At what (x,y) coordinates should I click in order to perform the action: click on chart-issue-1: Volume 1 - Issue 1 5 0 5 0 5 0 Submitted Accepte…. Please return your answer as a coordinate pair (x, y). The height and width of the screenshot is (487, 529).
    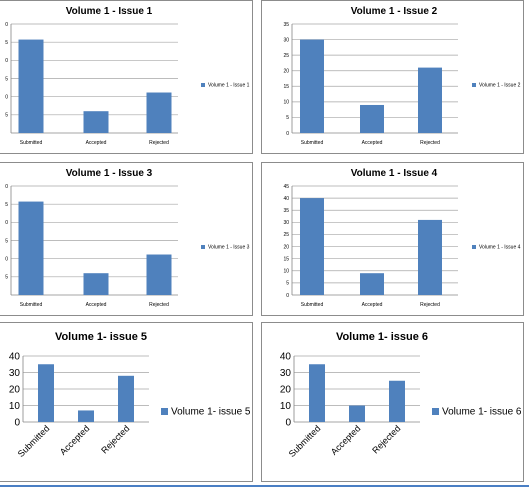
    Looking at the image, I should click on (127, 76).